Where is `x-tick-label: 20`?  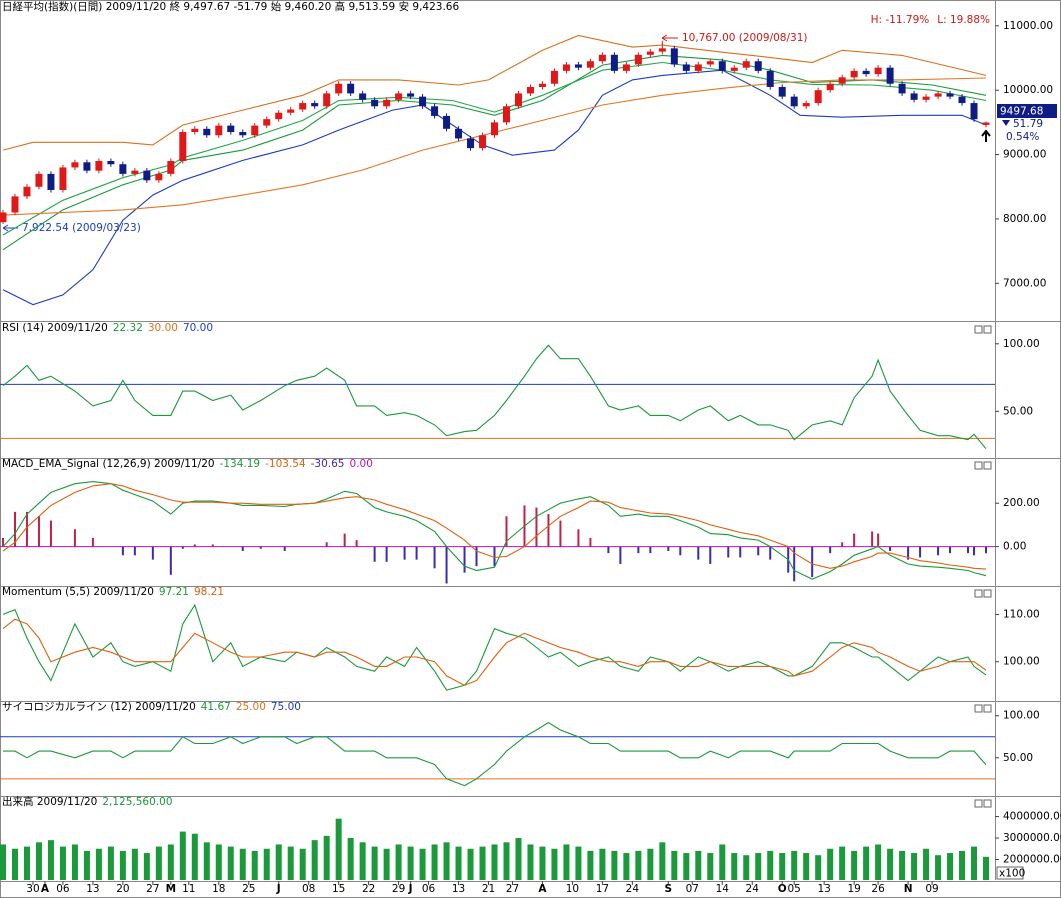 x-tick-label: 20 is located at coordinates (122, 889).